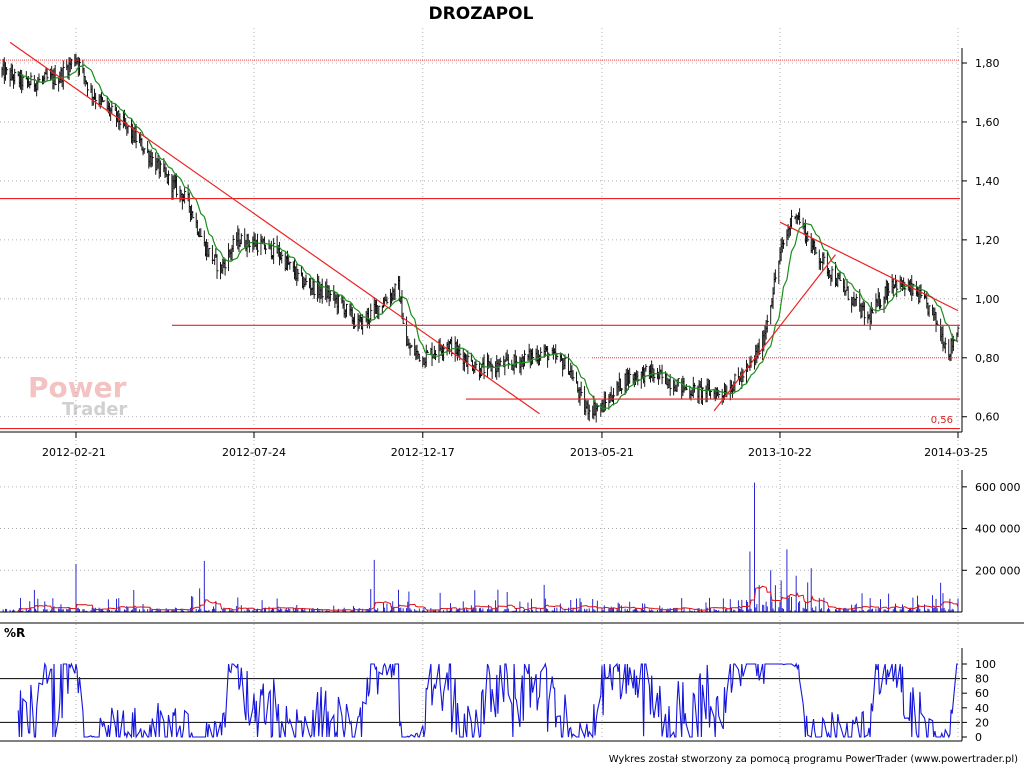 The width and height of the screenshot is (1024, 768). Describe the element at coordinates (987, 122) in the screenshot. I see `price-tick-label: 1,60` at that location.